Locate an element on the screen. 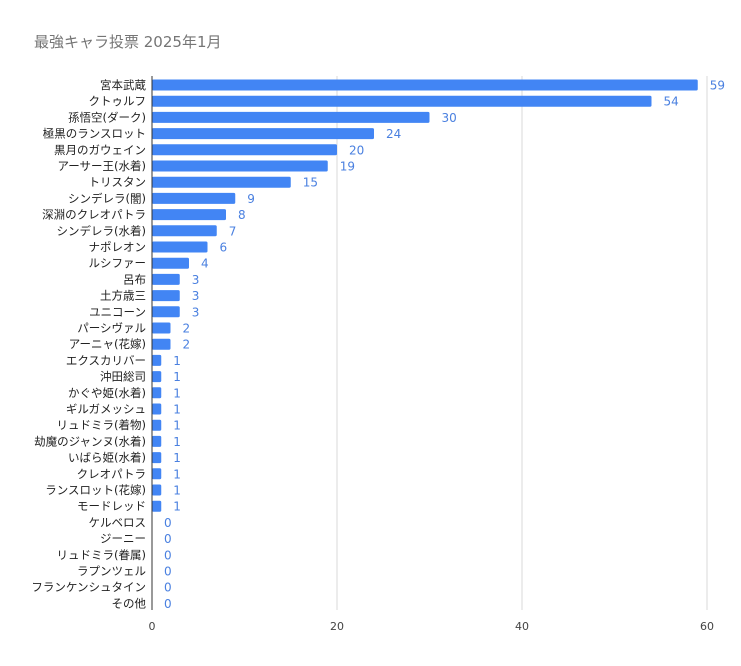 This screenshot has width=741, height=666. data-label: 20 is located at coordinates (356, 150).